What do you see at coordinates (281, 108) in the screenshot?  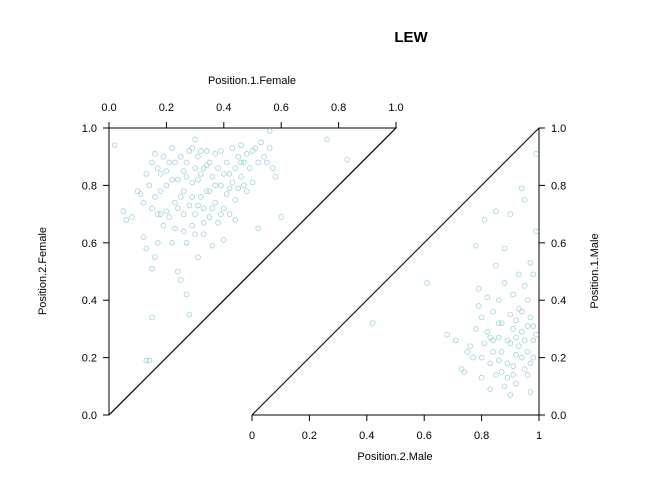 I see `female-x-tick-label: 0.6` at bounding box center [281, 108].